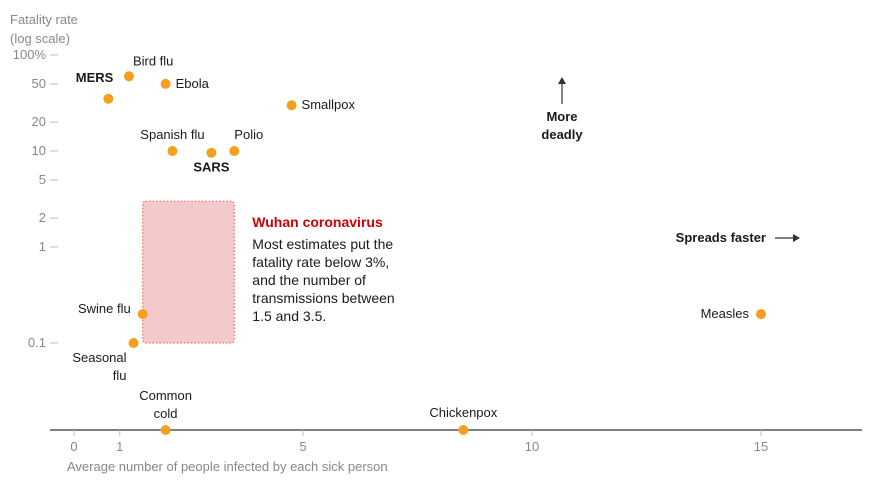 This screenshot has height=482, width=890. I want to click on data-point-group: Chickenpox, so click(463, 420).